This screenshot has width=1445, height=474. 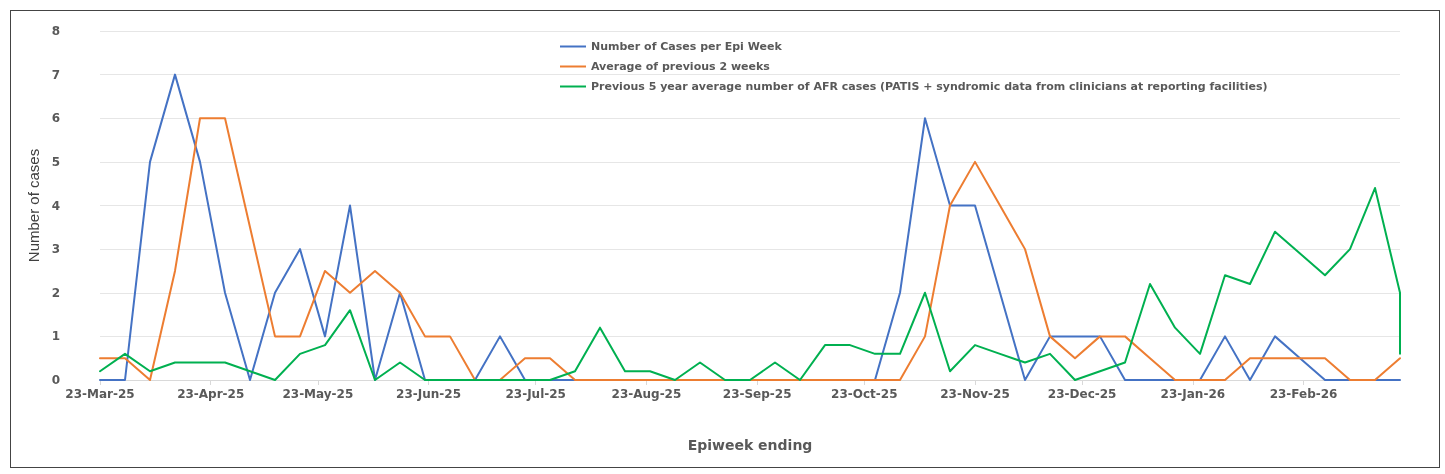 What do you see at coordinates (55, 161) in the screenshot?
I see `y-tick-label: 5` at bounding box center [55, 161].